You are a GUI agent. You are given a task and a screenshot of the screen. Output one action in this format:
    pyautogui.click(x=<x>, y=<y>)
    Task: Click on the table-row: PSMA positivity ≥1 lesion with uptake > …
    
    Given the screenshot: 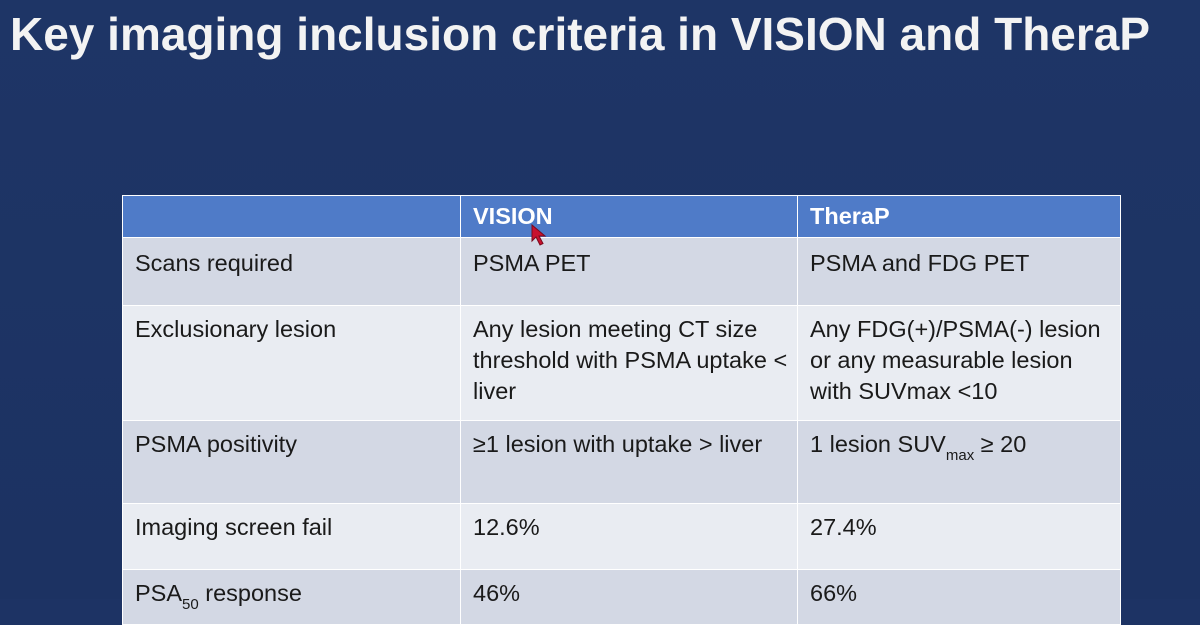 What is the action you would take?
    pyautogui.click(x=621, y=462)
    